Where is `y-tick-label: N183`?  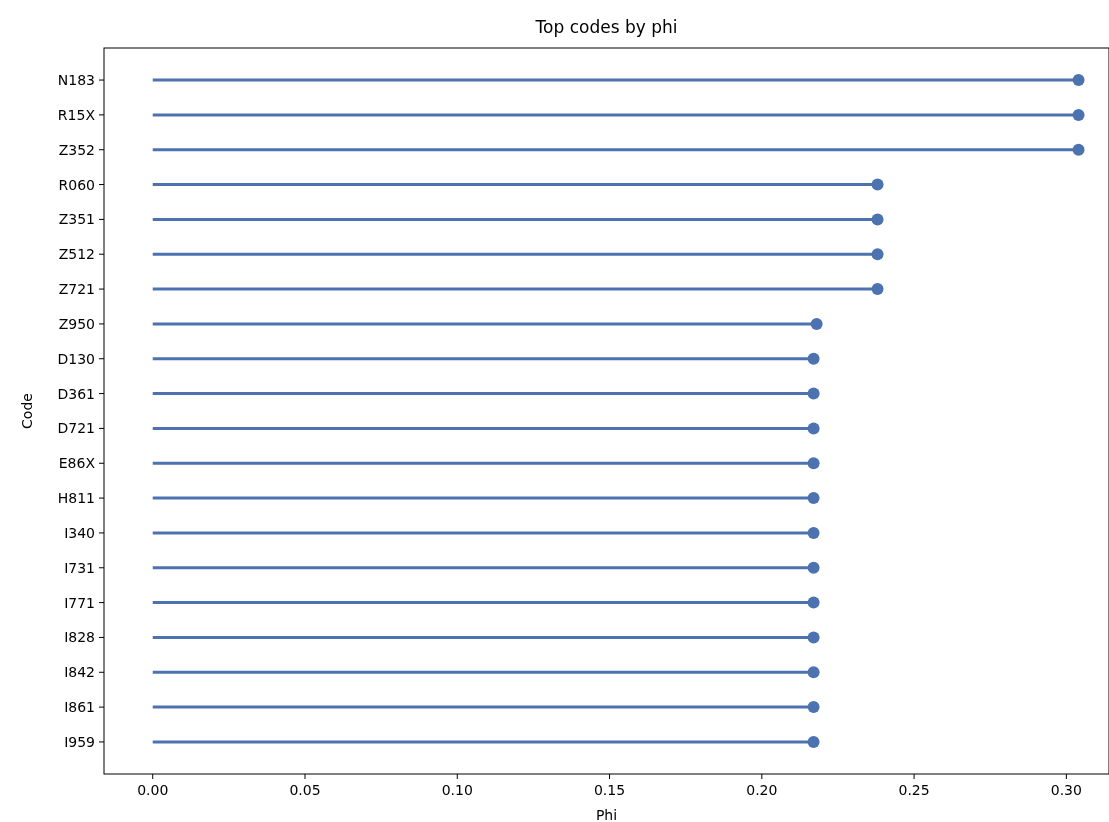 y-tick-label: N183 is located at coordinates (76, 80).